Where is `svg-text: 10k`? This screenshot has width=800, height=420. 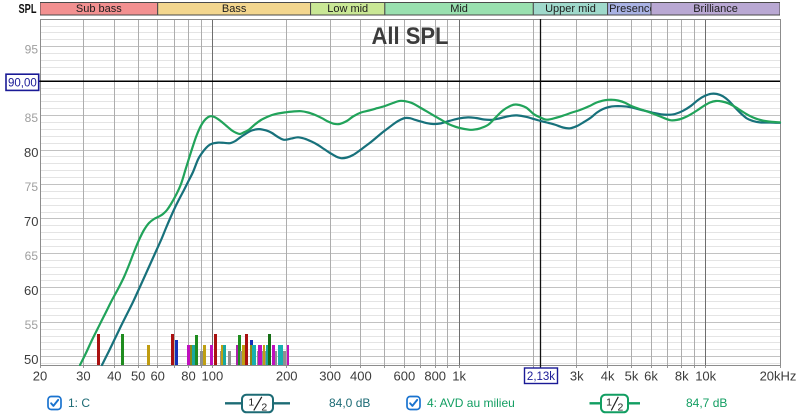
svg-text: 10k is located at coordinates (705, 376).